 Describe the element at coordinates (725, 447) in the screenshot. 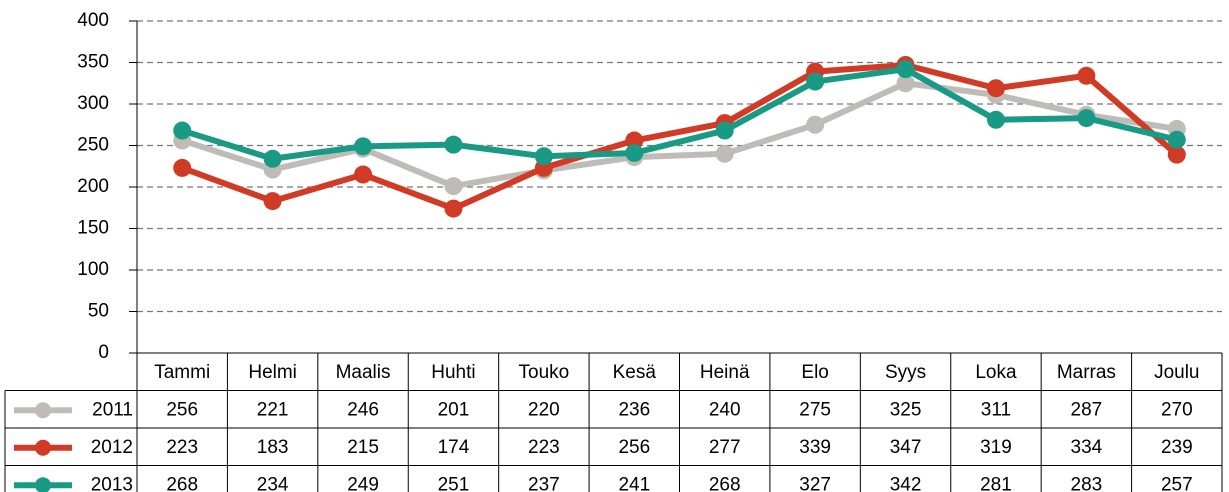

I see `table-value: 277` at that location.